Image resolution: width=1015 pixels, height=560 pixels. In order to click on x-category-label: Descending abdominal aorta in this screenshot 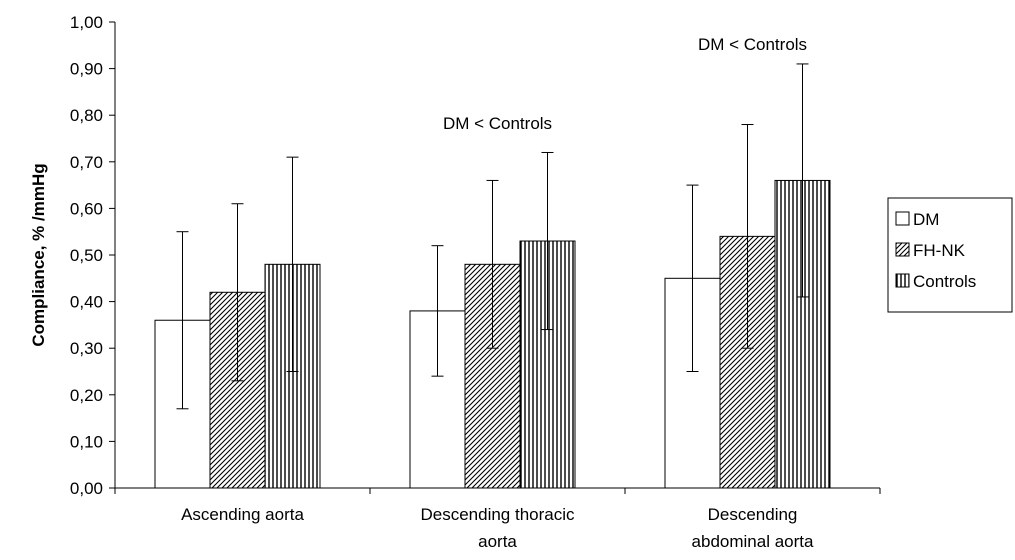, I will do `click(753, 528)`.